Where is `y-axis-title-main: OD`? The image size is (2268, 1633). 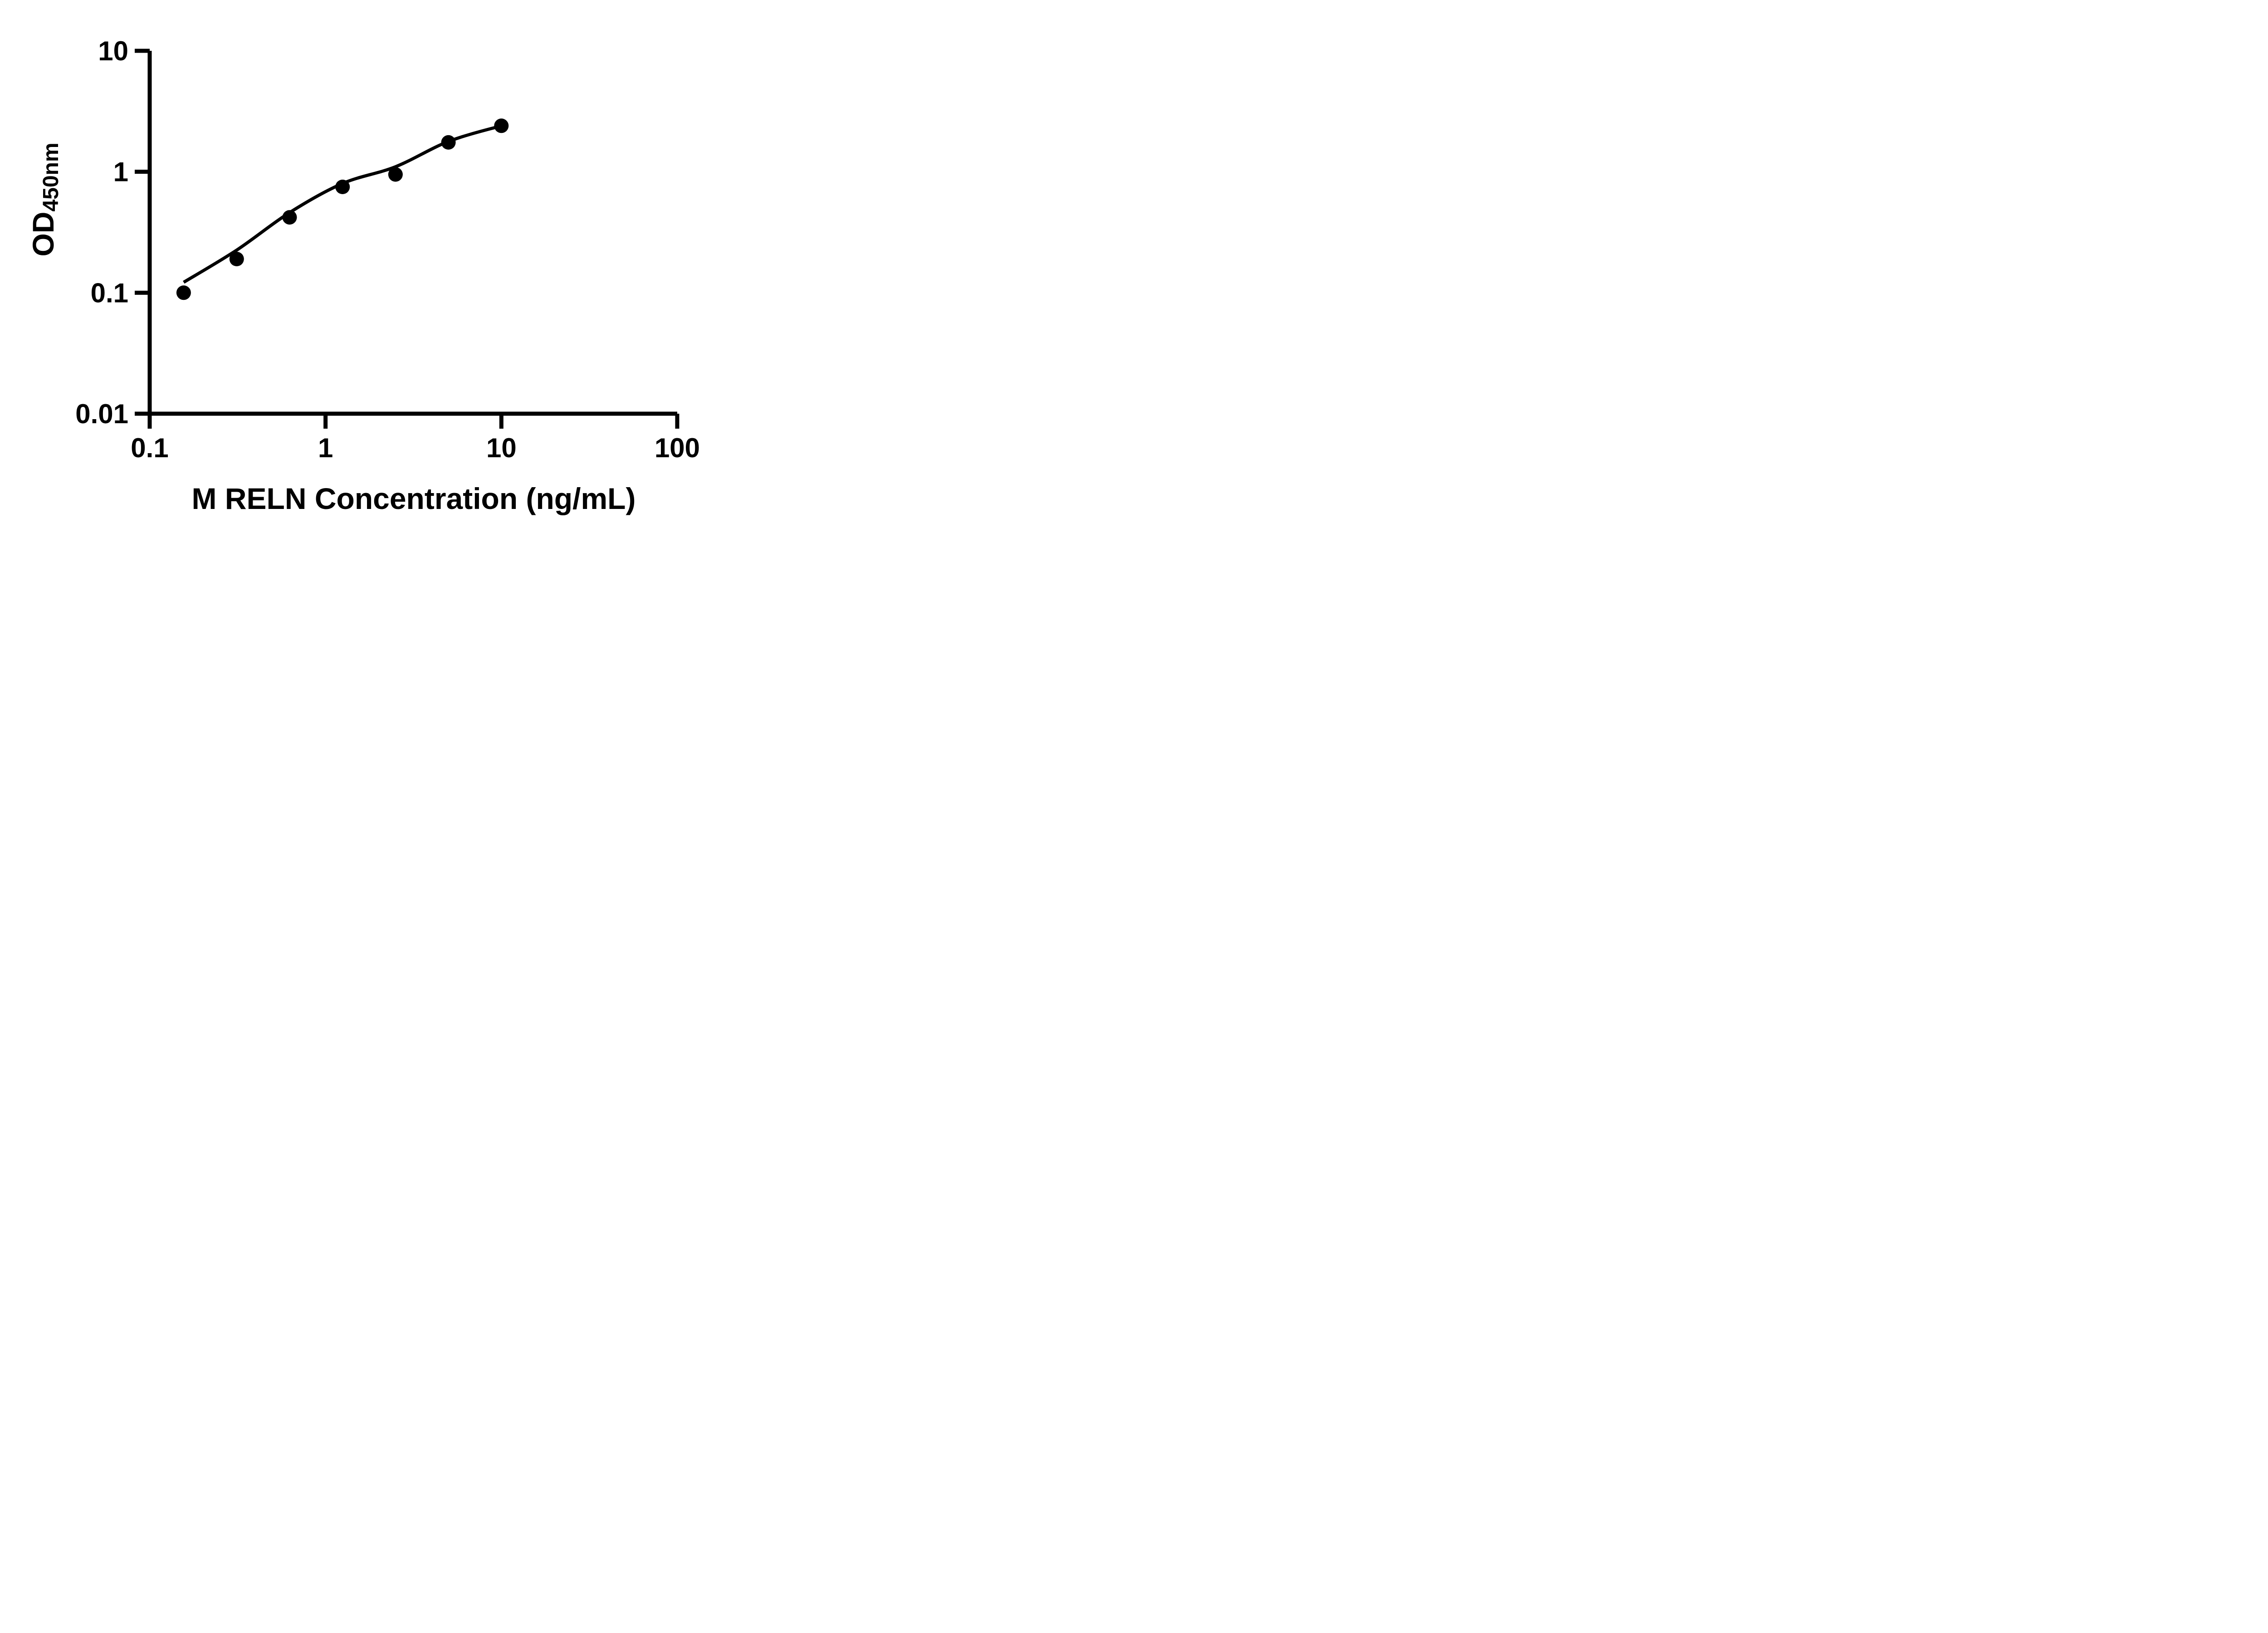 y-axis-title-main: OD is located at coordinates (43, 234).